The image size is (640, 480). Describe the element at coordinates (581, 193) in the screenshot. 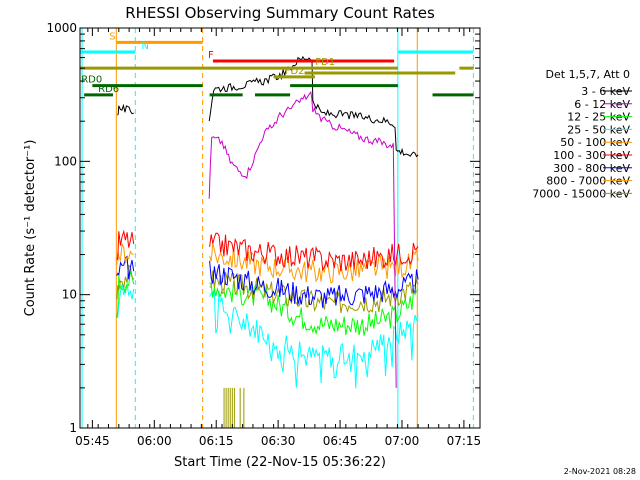

I see `legend-label: 7000 - 15000 keV` at that location.